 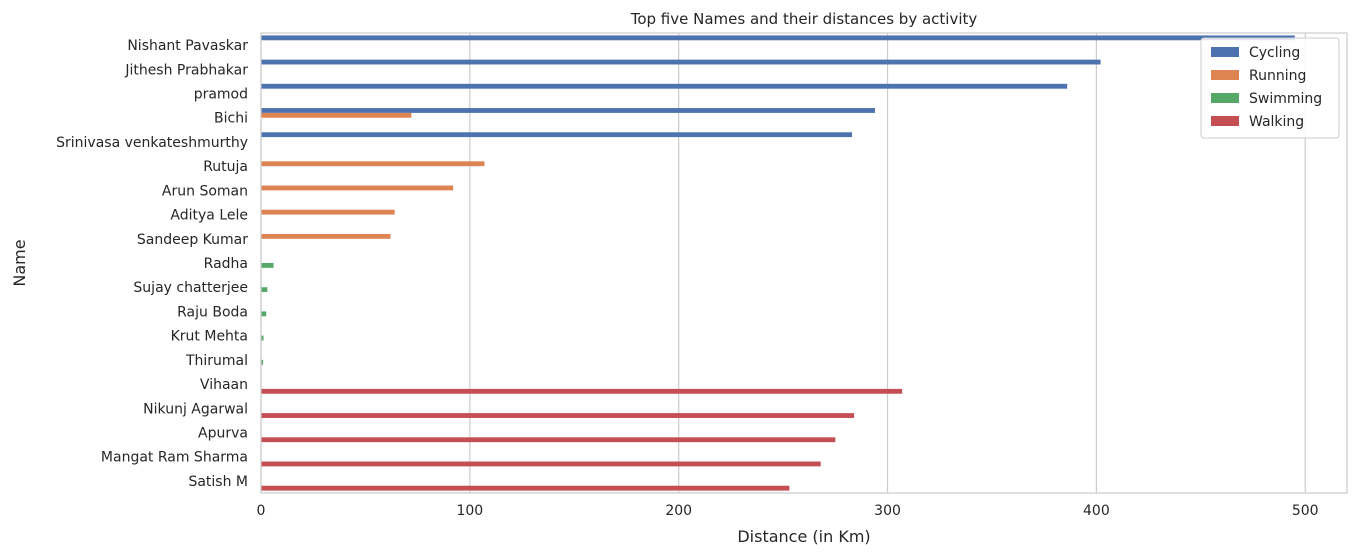 I want to click on legend-label: Walking, so click(x=1276, y=122).